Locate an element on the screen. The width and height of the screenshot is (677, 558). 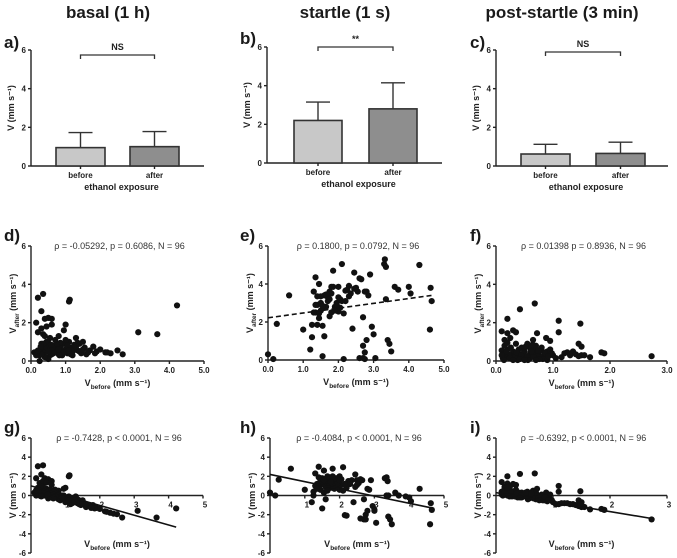
x-tick-label: 0.0 is located at coordinates (496, 370).